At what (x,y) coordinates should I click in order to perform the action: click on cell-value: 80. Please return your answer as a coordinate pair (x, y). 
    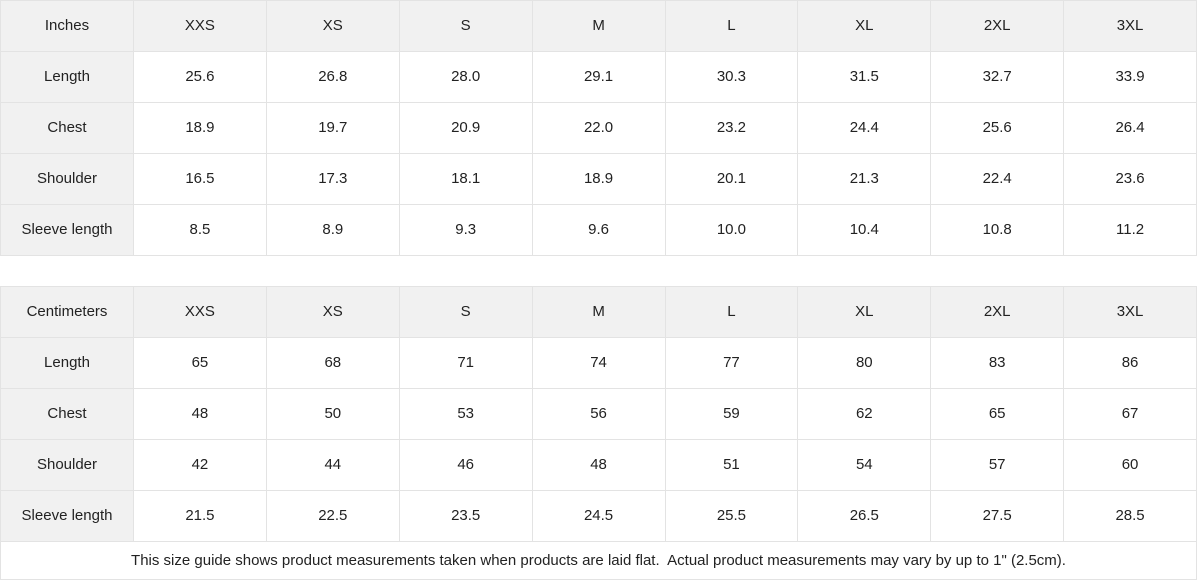
    Looking at the image, I should click on (864, 363).